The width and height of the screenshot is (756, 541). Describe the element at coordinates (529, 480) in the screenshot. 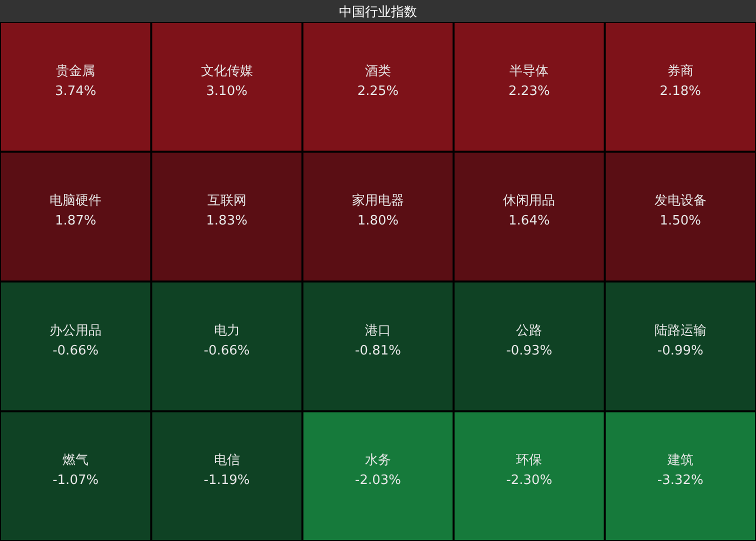

I see `data-label: -2.30%` at that location.